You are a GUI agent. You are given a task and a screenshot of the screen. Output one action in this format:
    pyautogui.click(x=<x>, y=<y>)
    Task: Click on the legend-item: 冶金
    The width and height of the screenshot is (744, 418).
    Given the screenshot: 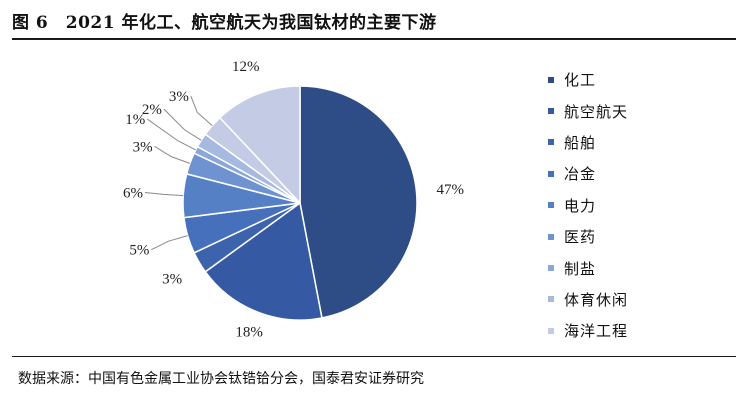 What is the action you would take?
    pyautogui.click(x=638, y=173)
    